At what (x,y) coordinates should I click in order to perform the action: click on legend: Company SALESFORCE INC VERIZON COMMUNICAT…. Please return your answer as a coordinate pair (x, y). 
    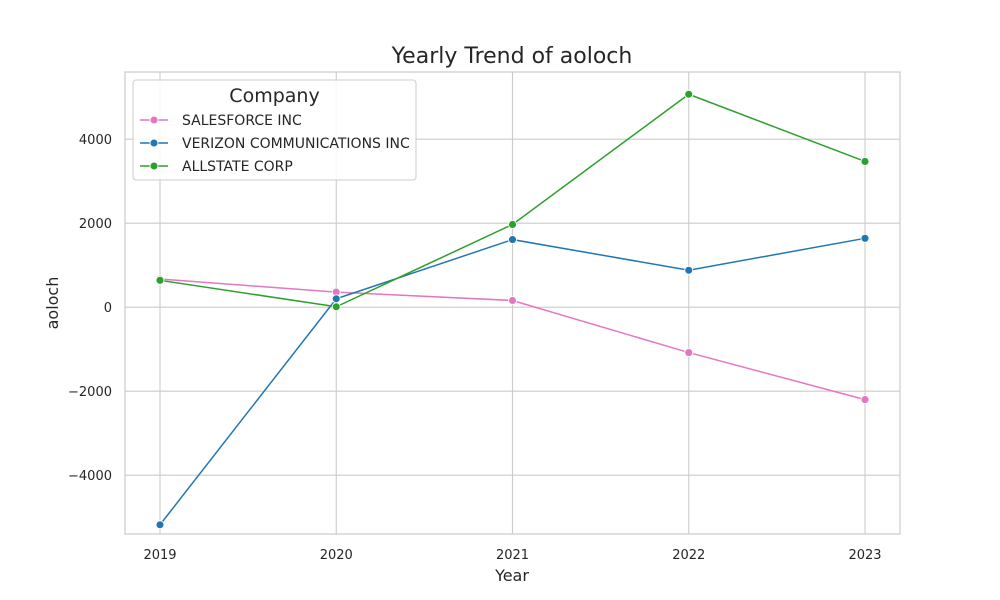
    Looking at the image, I should click on (274, 130).